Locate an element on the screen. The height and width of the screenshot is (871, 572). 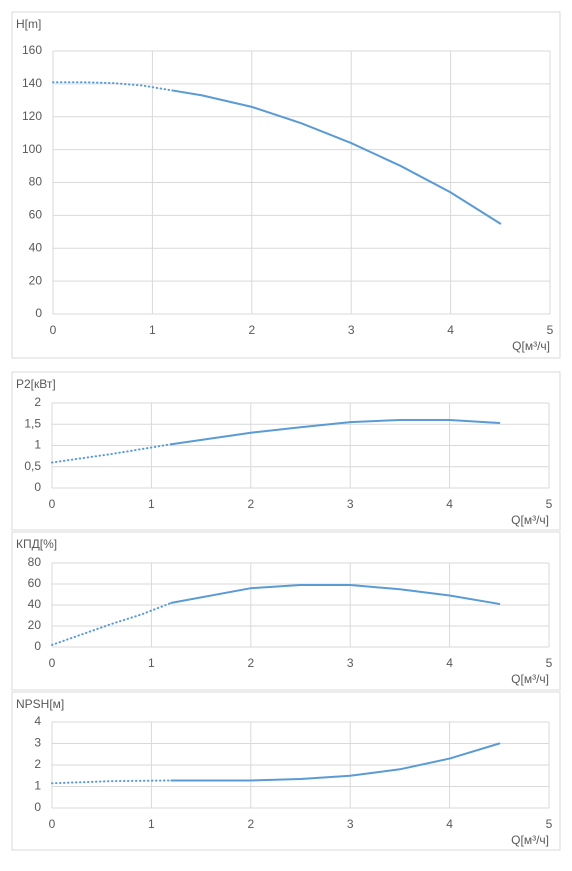
y-axis-title: P2[кВт] is located at coordinates (36, 384).